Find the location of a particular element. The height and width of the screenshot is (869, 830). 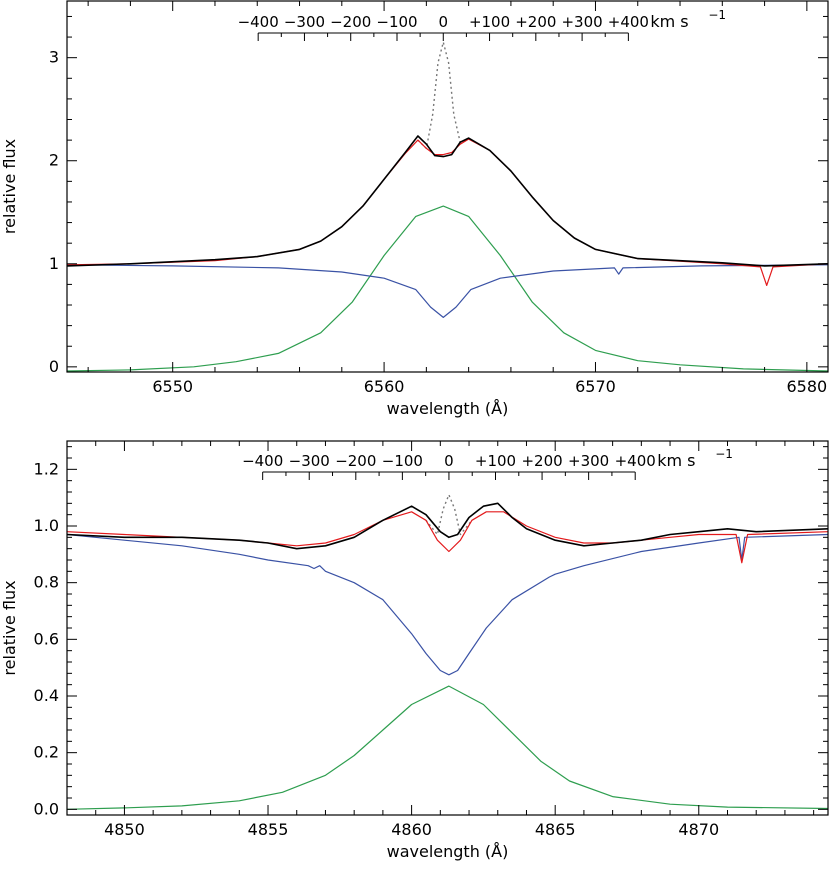

y-tick-label: 0.4 is located at coordinates (46, 695).